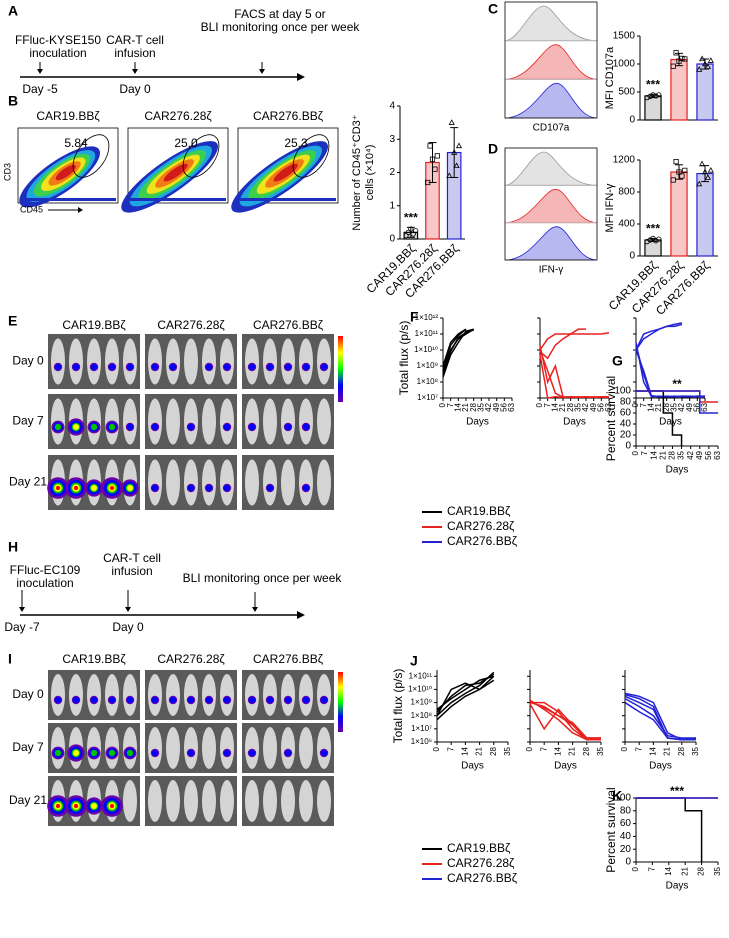 This screenshot has height=938, width=729. What do you see at coordinates (191, 659) in the screenshot?
I see `bli-group: CAR276.28ζ` at bounding box center [191, 659].